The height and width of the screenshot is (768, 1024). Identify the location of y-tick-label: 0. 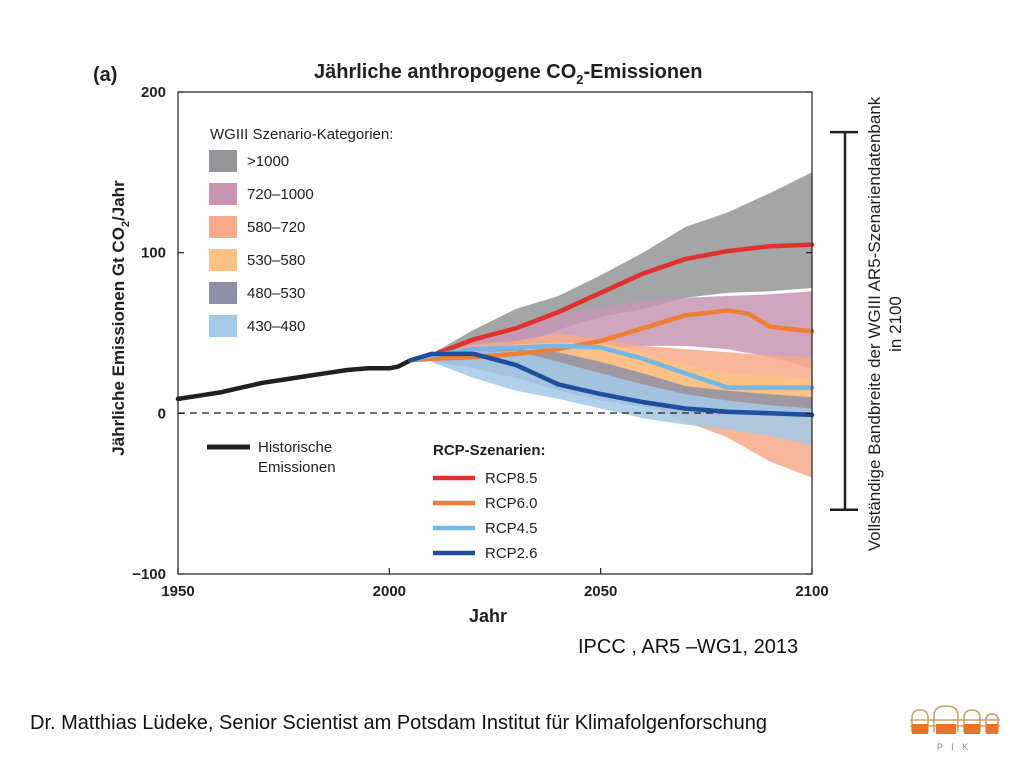
(162, 413).